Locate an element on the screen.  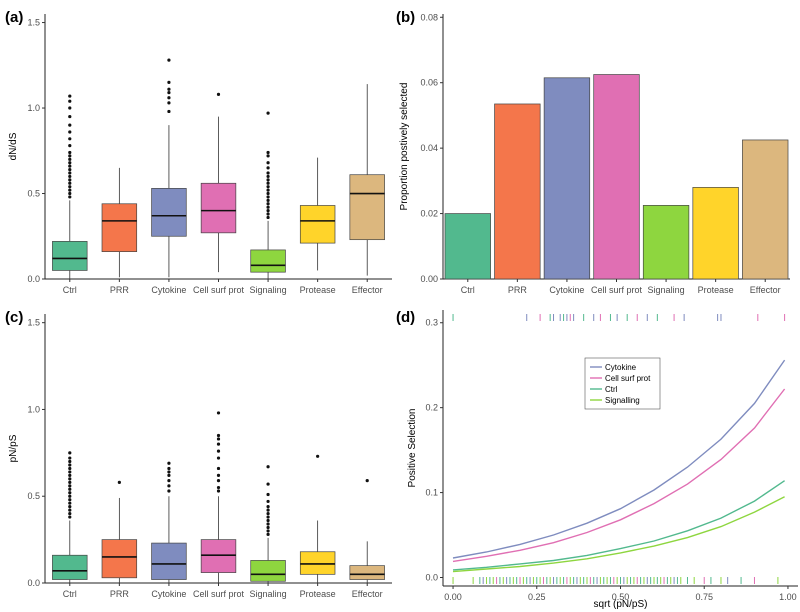
panel-c-x-tick-label-effector: Effector is located at coordinates (367, 594).